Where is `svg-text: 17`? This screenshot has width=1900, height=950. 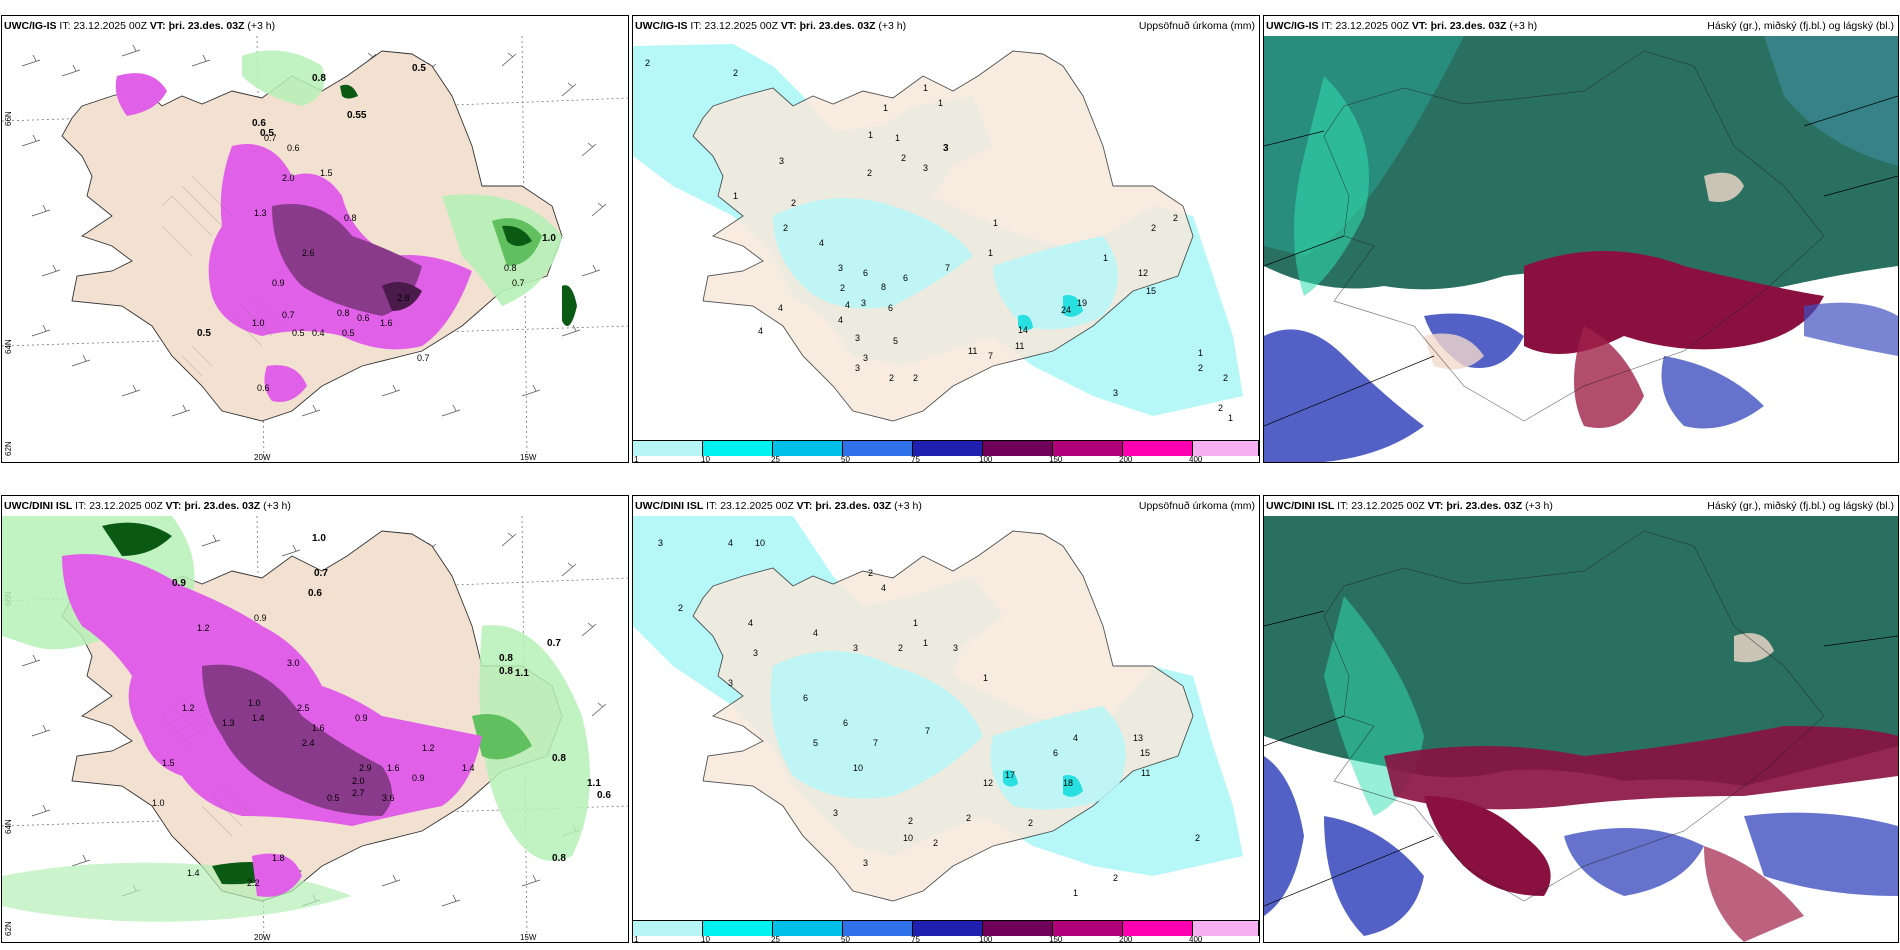 svg-text: 17 is located at coordinates (1010, 775).